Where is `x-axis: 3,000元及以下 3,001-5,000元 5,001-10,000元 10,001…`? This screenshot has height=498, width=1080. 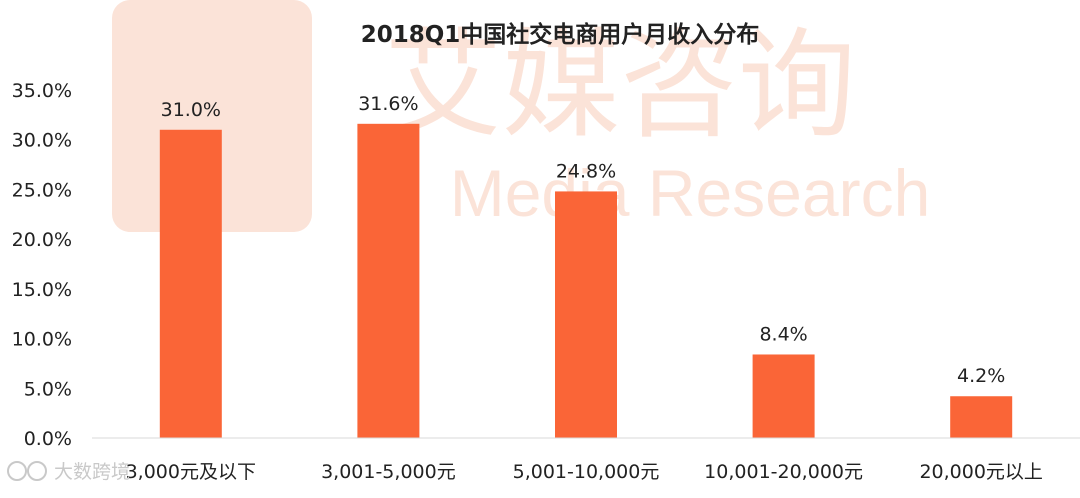
x-axis: 3,000元及以下 3,001-5,000元 5,001-10,000元 10,001… is located at coordinates (584, 472).